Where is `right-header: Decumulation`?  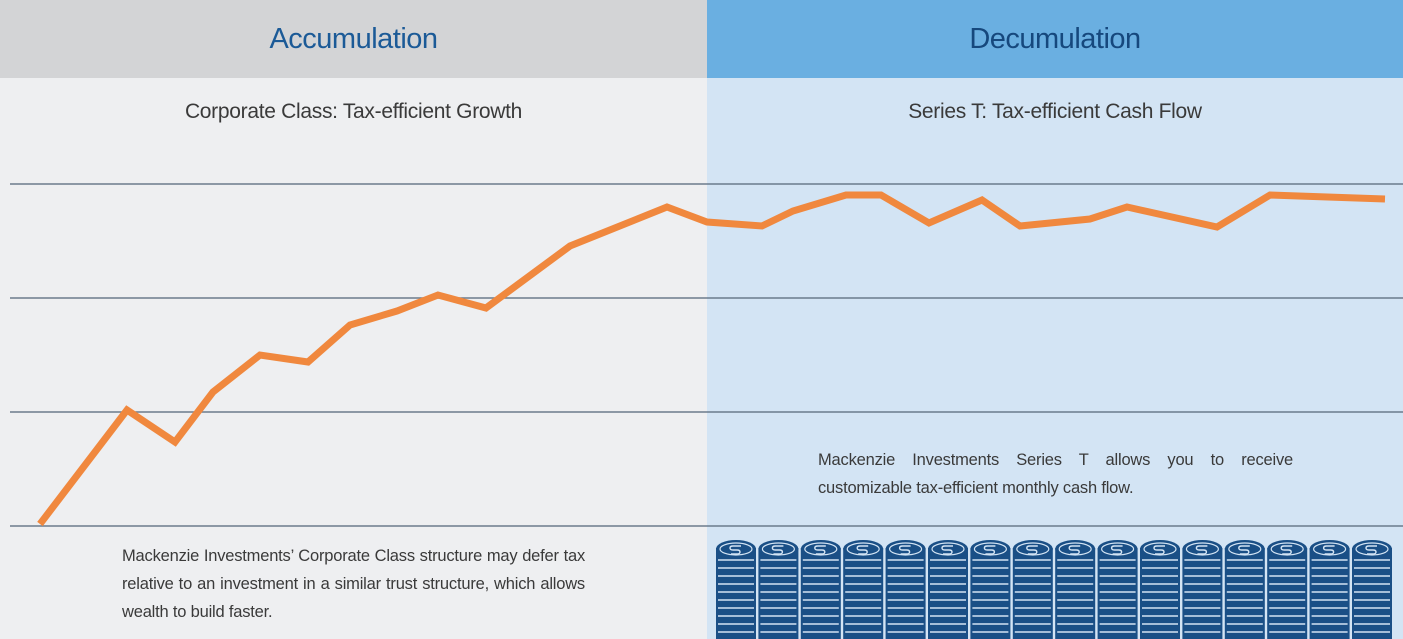
right-header: Decumulation is located at coordinates (1055, 39).